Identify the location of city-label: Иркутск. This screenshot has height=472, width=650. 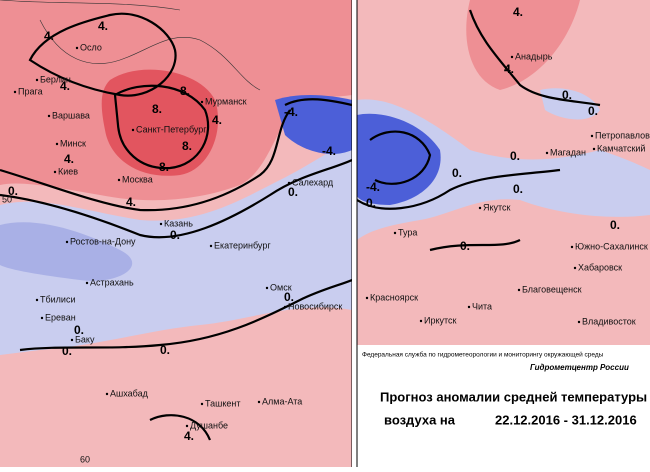
(440, 320).